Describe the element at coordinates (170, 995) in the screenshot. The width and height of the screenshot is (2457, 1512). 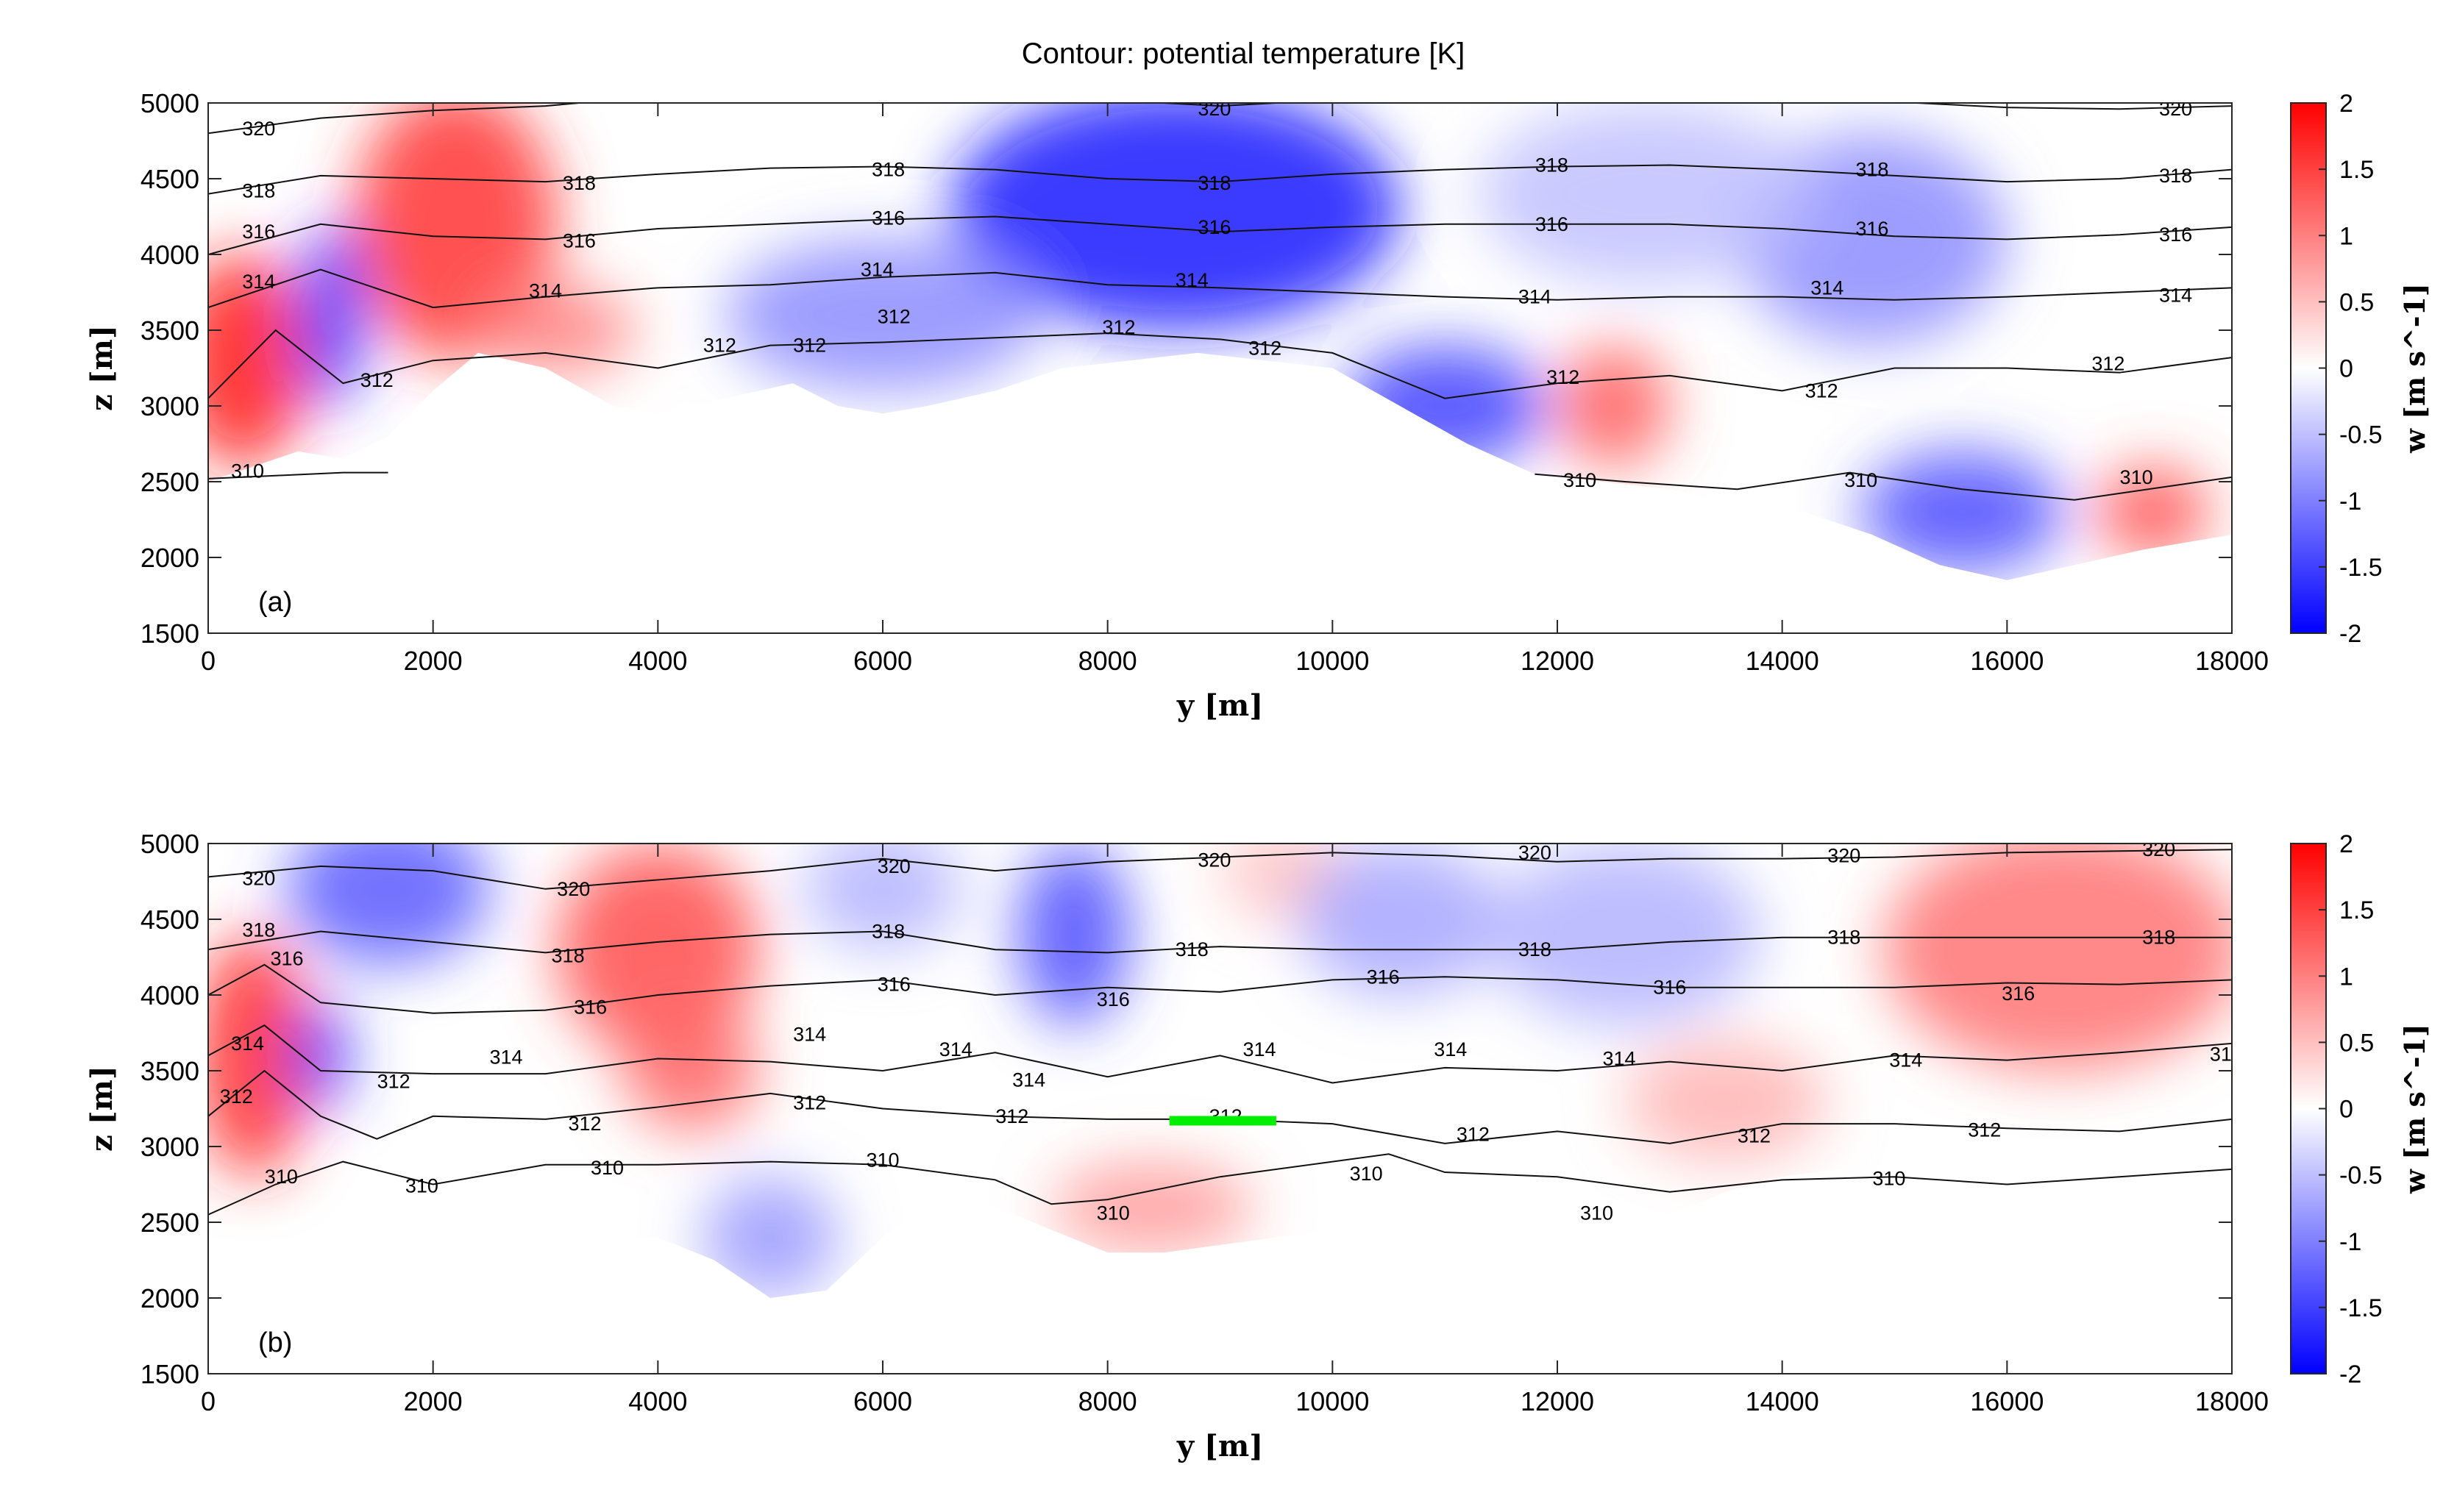
I see `y-tick-label: 4000` at that location.